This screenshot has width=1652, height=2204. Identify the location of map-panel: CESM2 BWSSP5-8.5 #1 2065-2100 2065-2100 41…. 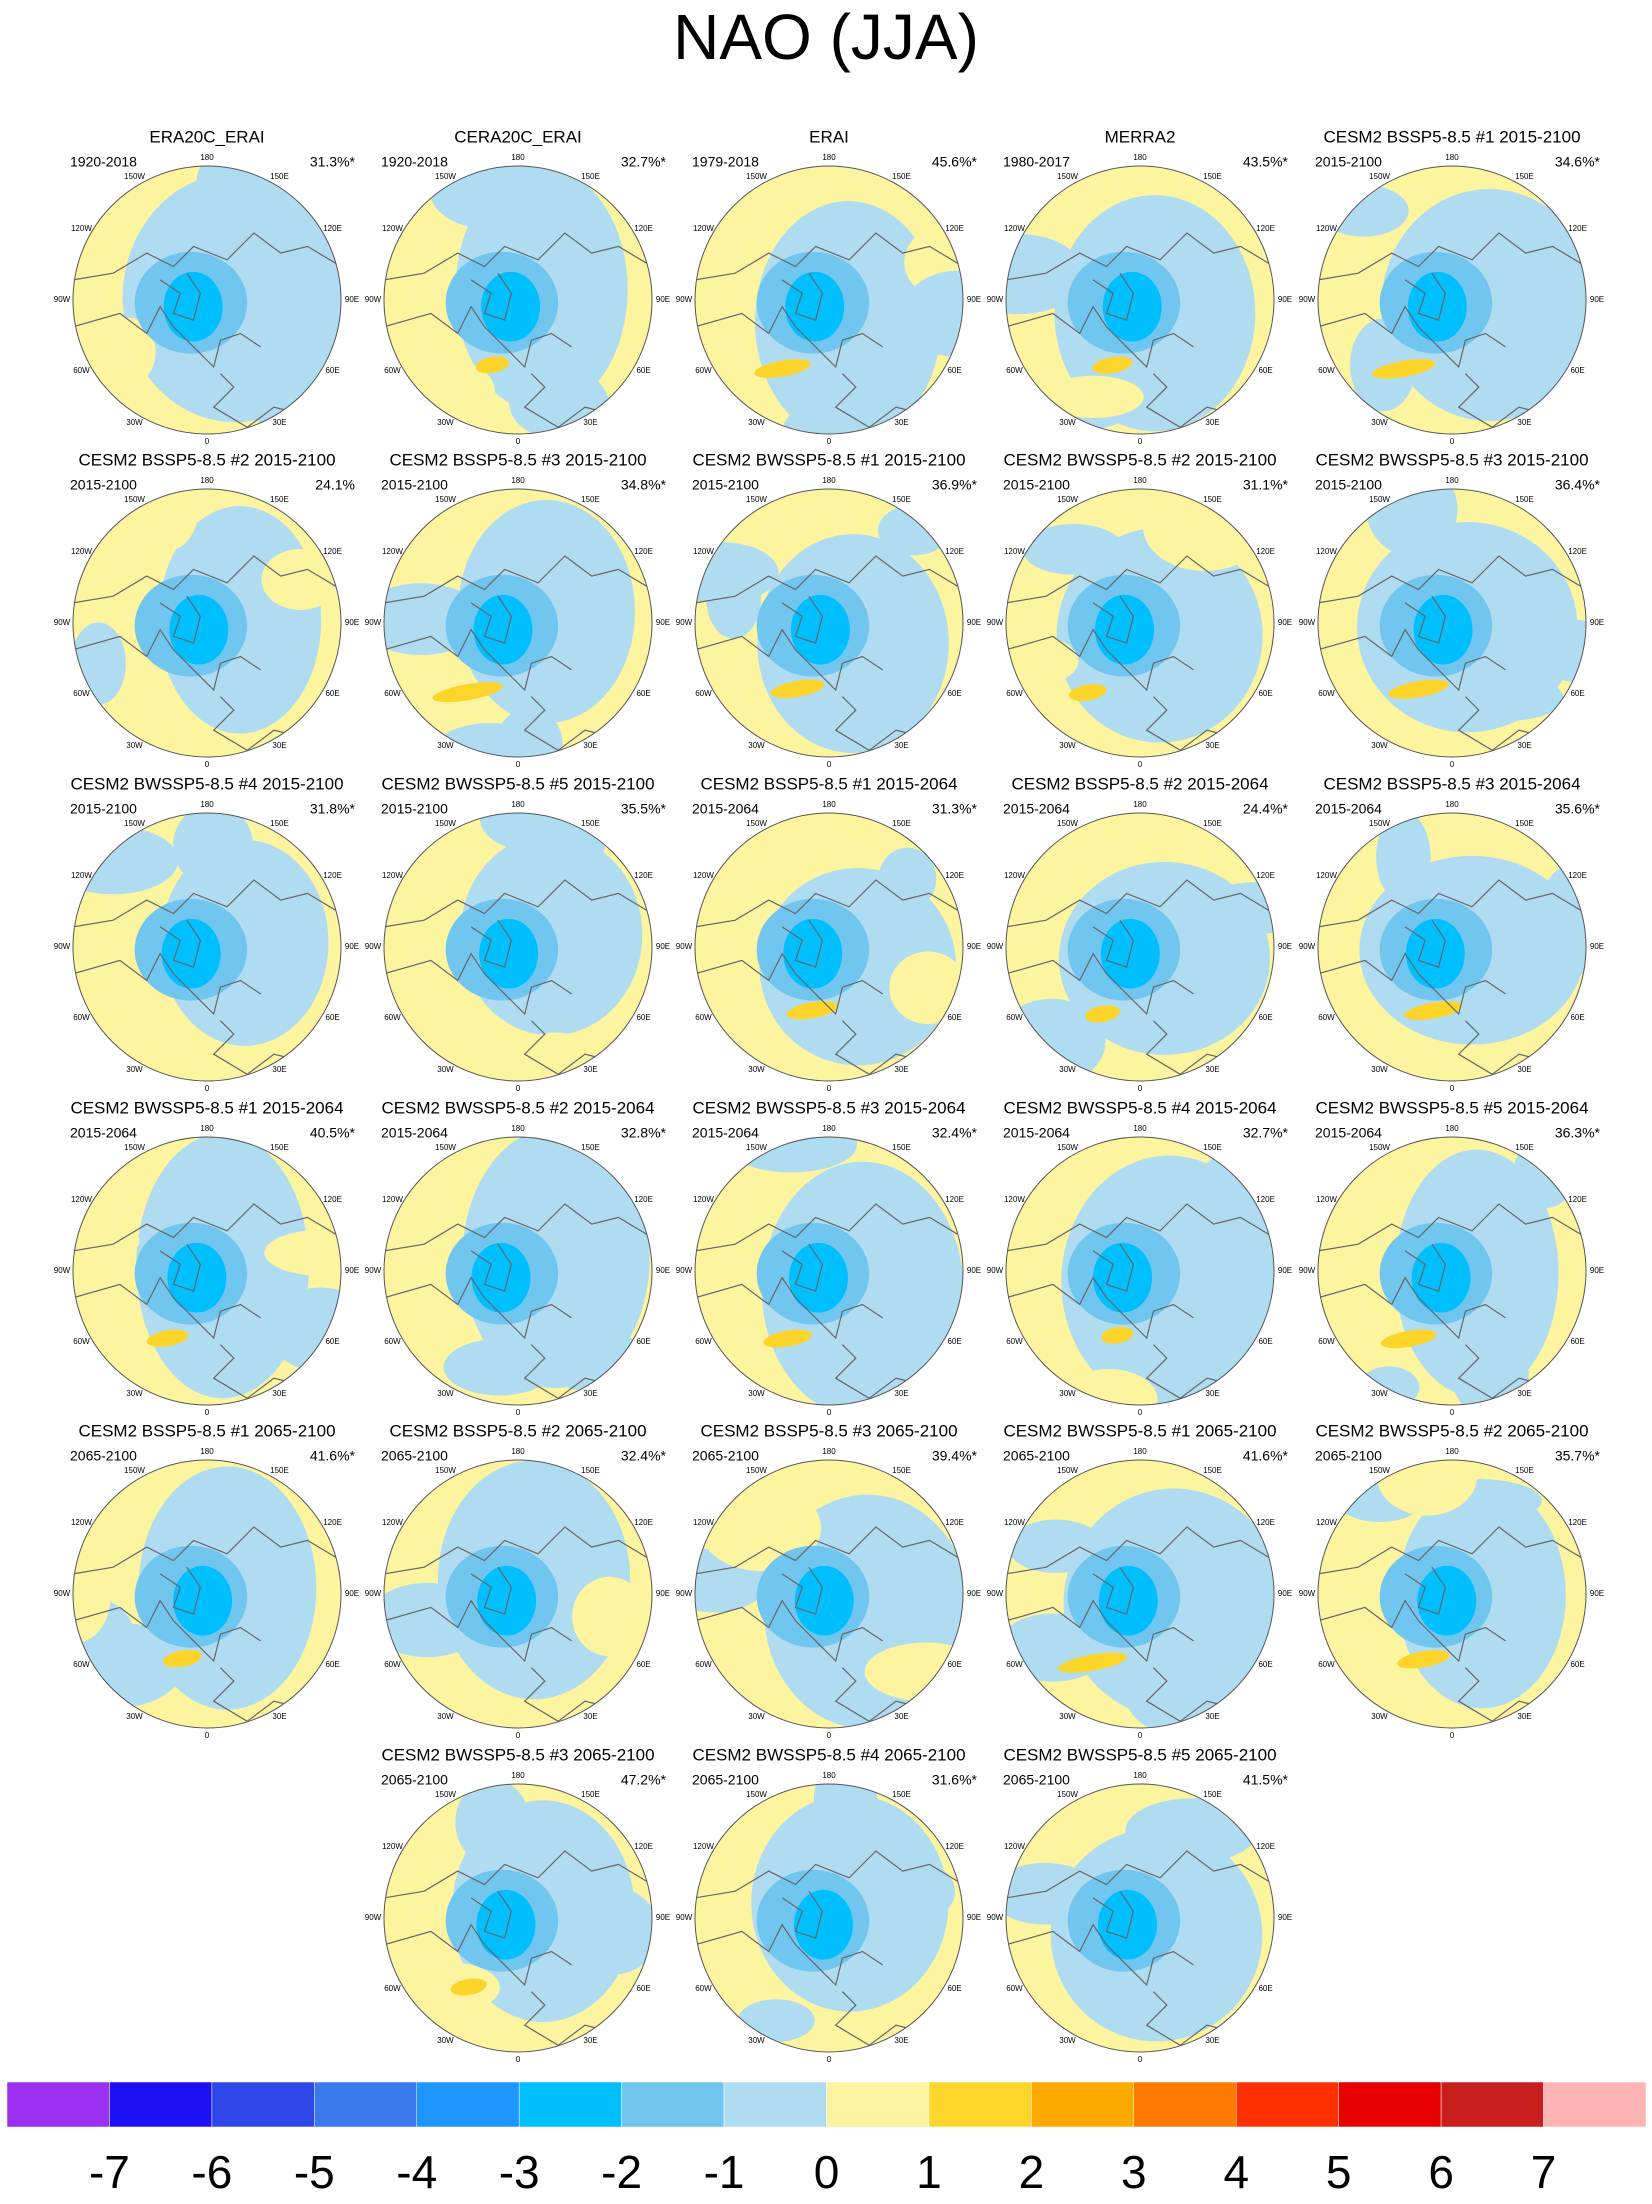
(1139, 1580).